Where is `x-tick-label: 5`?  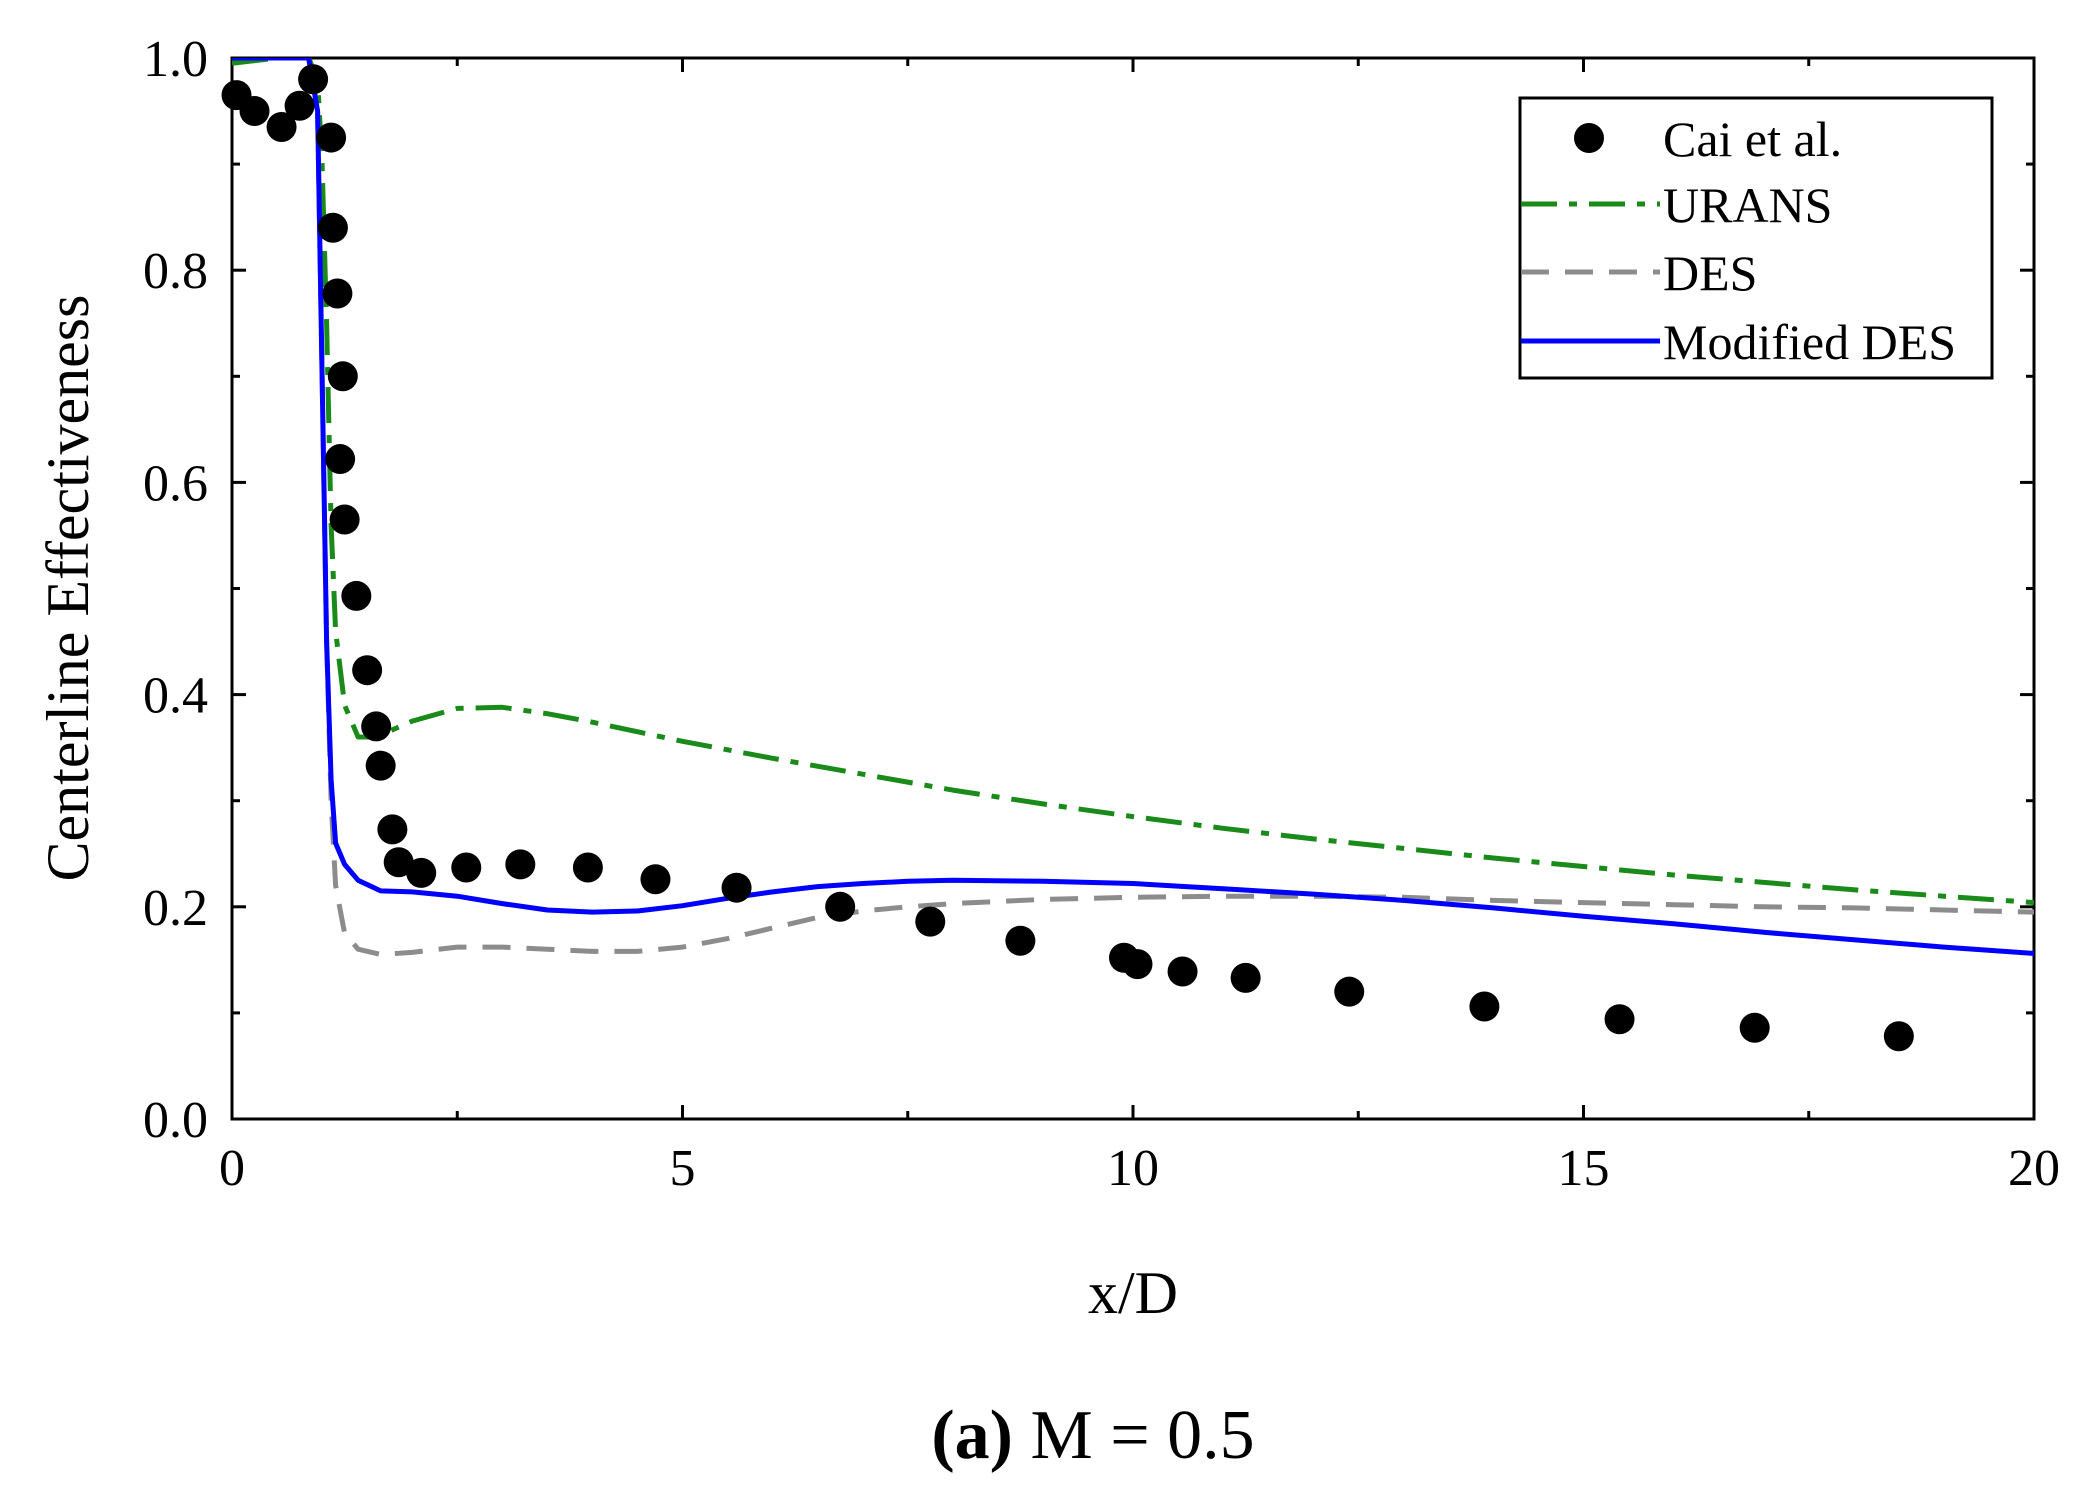
x-tick-label: 5 is located at coordinates (683, 1168).